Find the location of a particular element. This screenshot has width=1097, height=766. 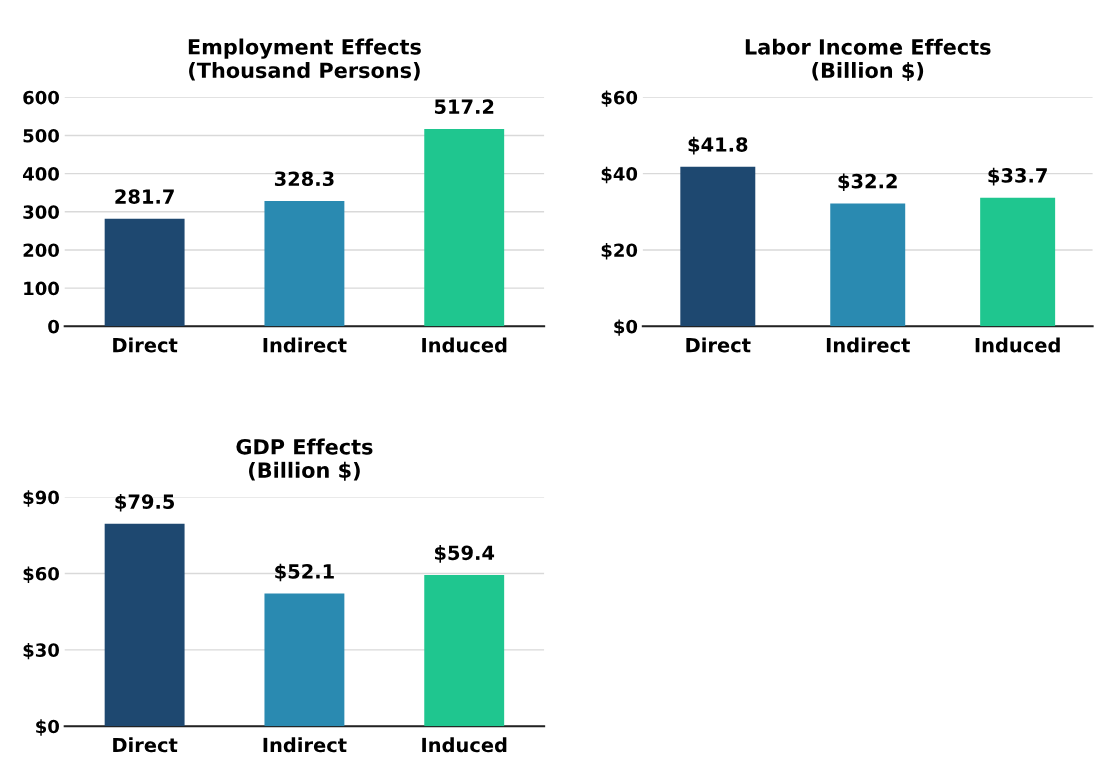

y-tick-label: 300 is located at coordinates (41, 212).